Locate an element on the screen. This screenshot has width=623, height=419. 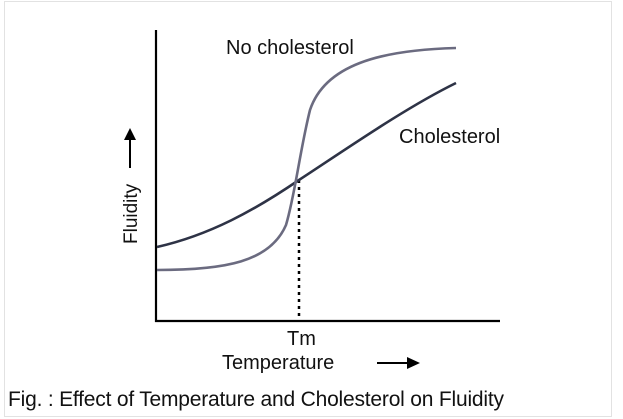
up-arrow-icon is located at coordinates (130, 148).